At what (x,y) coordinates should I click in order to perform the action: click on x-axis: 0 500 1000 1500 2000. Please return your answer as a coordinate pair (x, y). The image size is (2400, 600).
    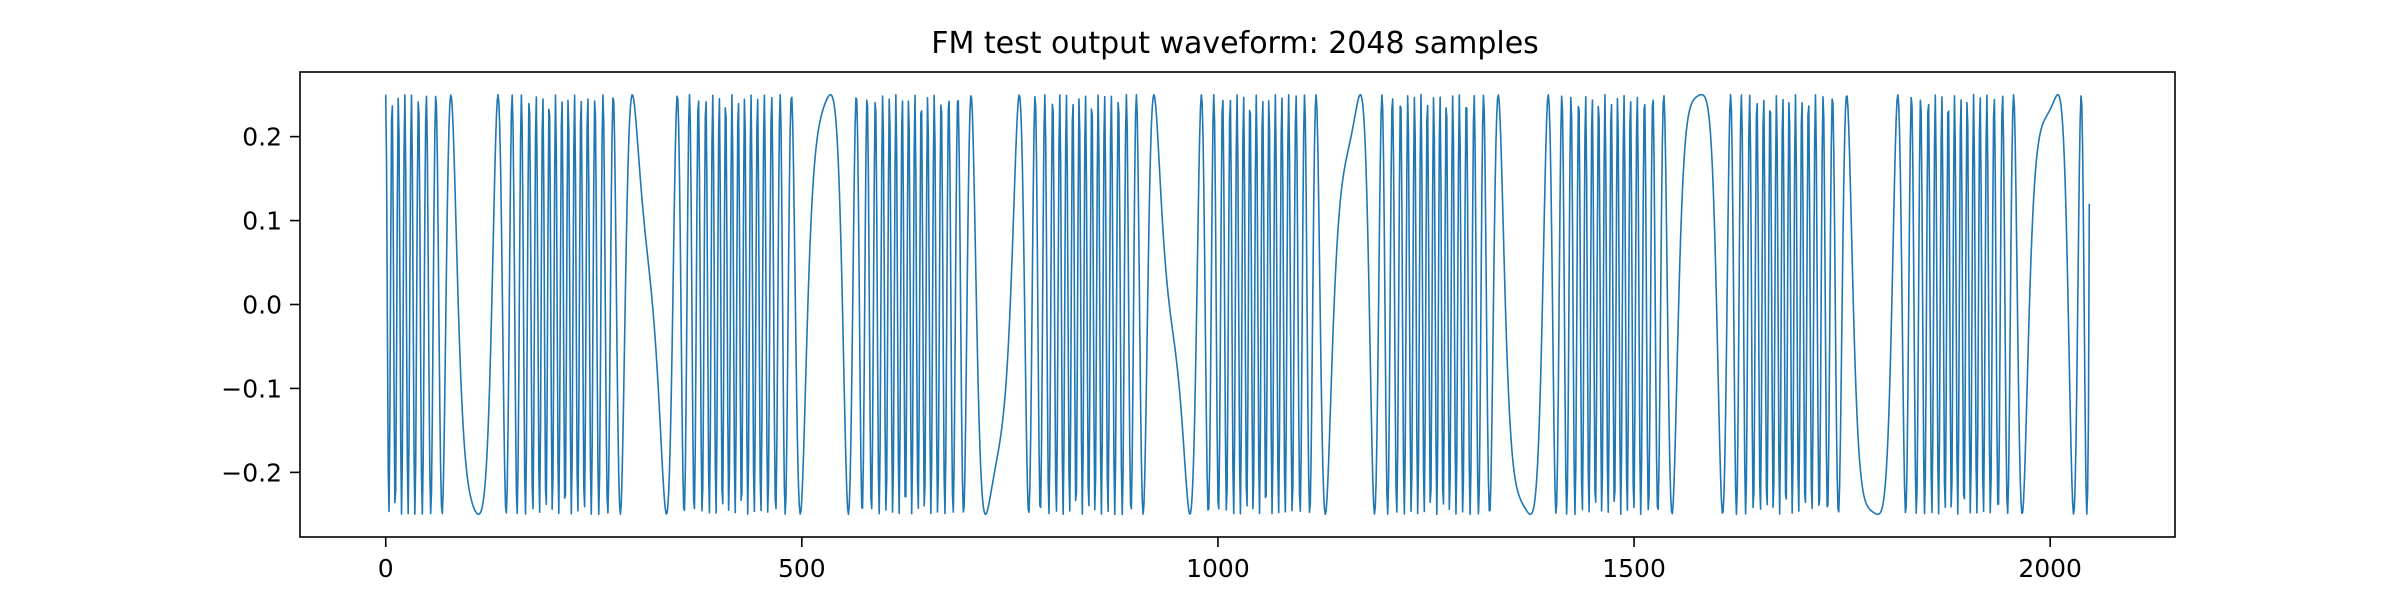
    Looking at the image, I should click on (1230, 560).